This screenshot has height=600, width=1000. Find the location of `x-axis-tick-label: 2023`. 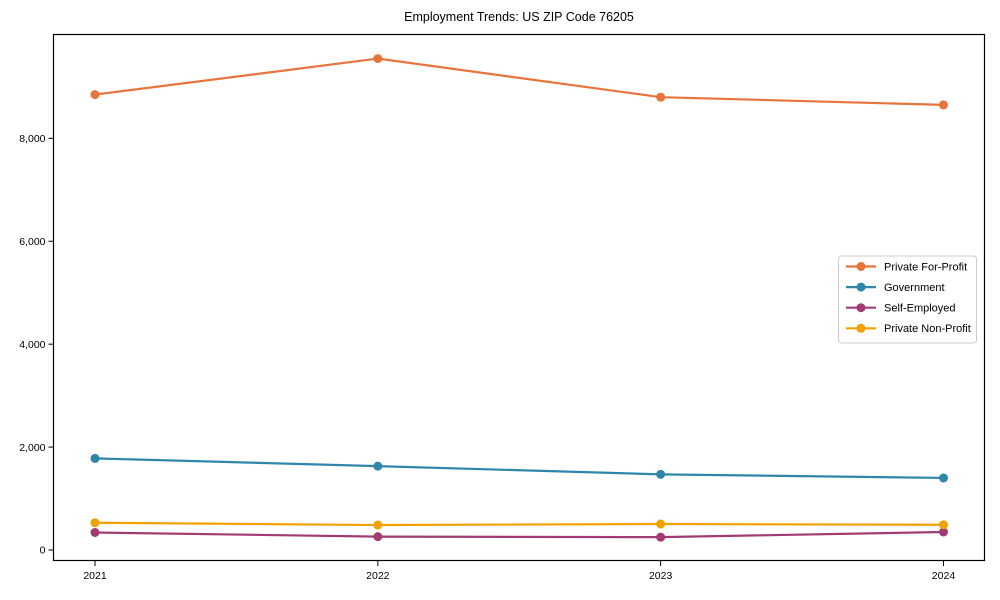

x-axis-tick-label: 2023 is located at coordinates (661, 576).